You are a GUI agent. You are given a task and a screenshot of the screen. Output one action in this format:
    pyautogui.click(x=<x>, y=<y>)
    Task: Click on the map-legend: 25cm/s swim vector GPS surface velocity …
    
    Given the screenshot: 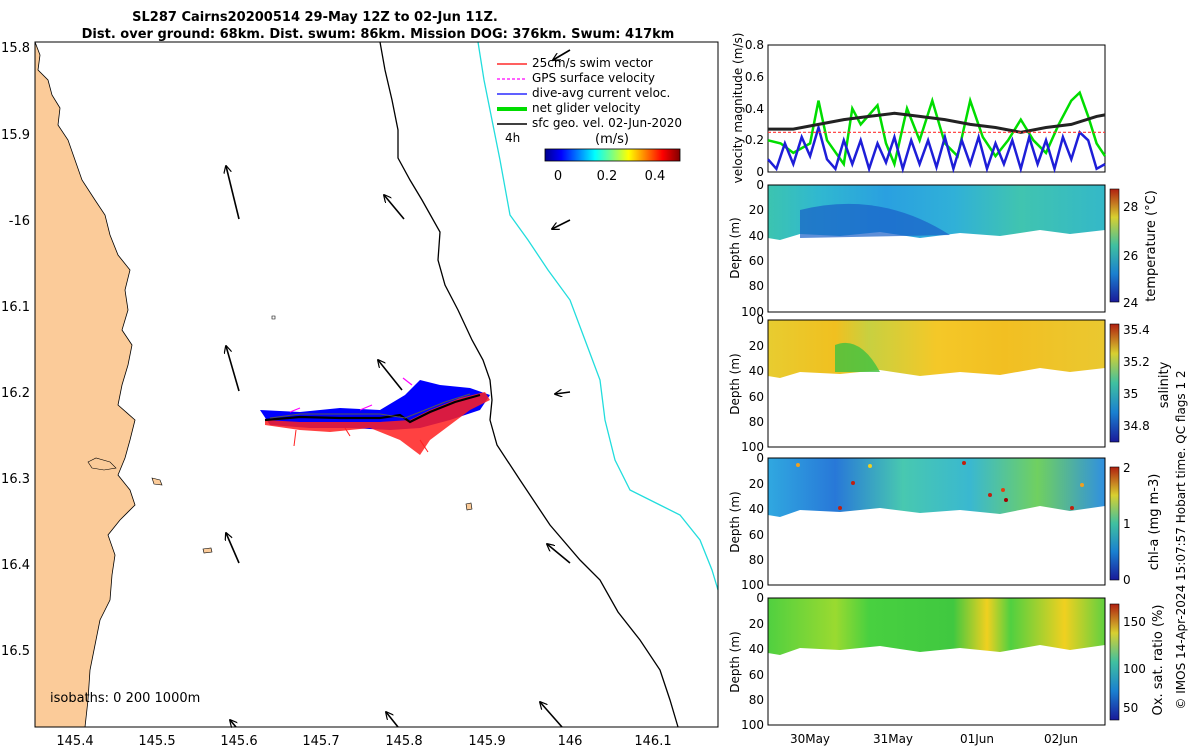 What is the action you would take?
    pyautogui.click(x=589, y=100)
    